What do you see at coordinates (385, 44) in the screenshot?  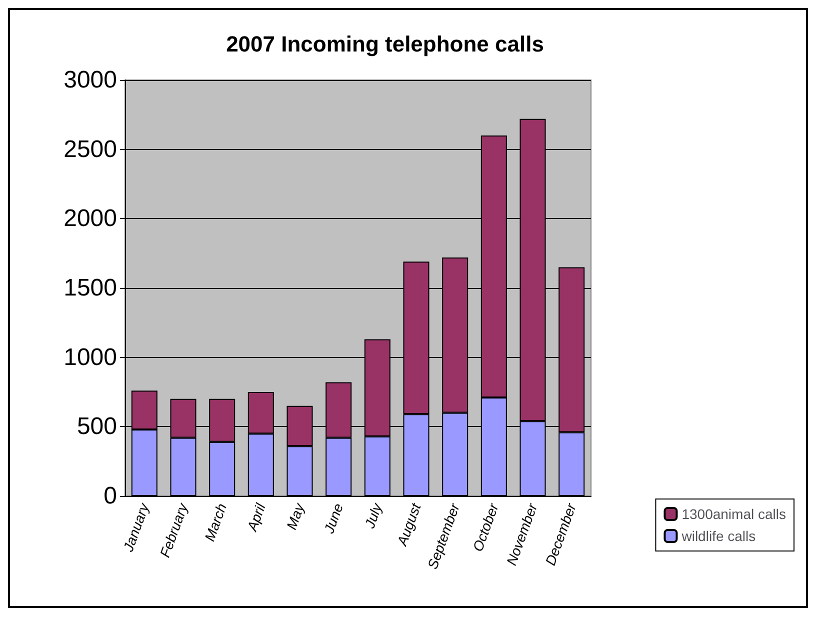 I see `chart-title: 2007 Incoming telephone calls` at bounding box center [385, 44].